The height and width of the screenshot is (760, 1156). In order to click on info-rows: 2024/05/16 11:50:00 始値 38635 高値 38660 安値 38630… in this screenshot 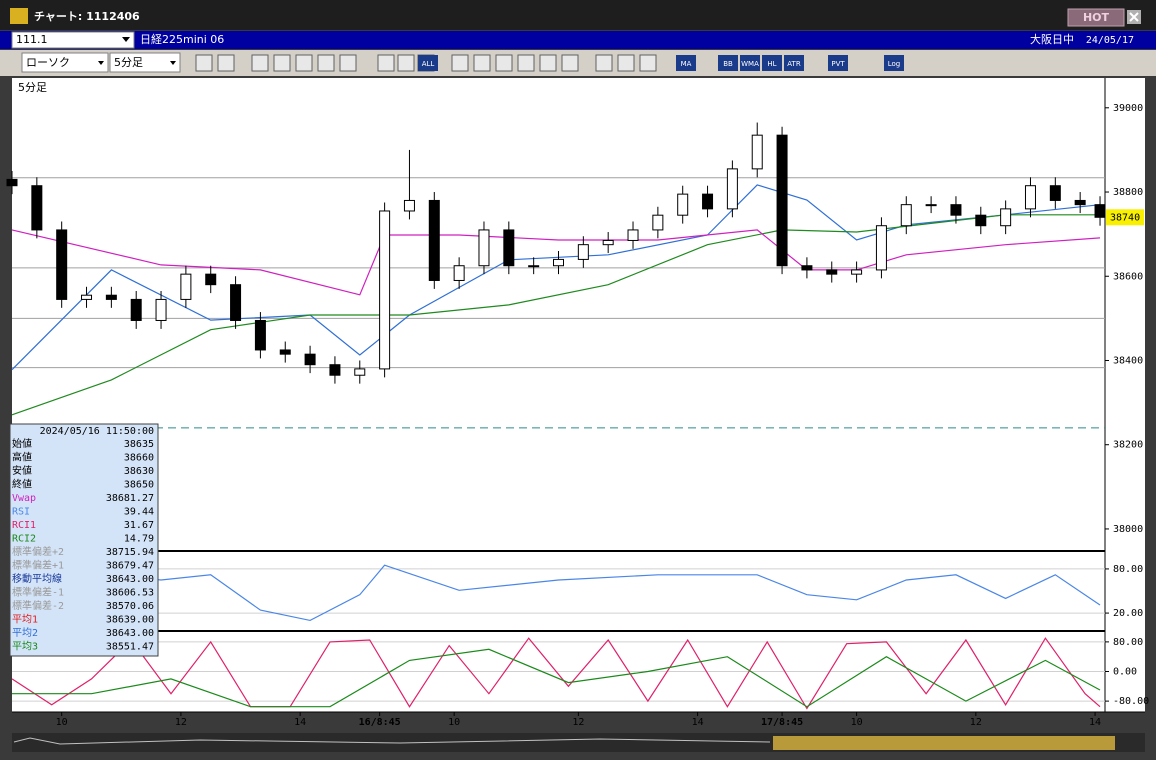, I will do `click(83, 539)`.